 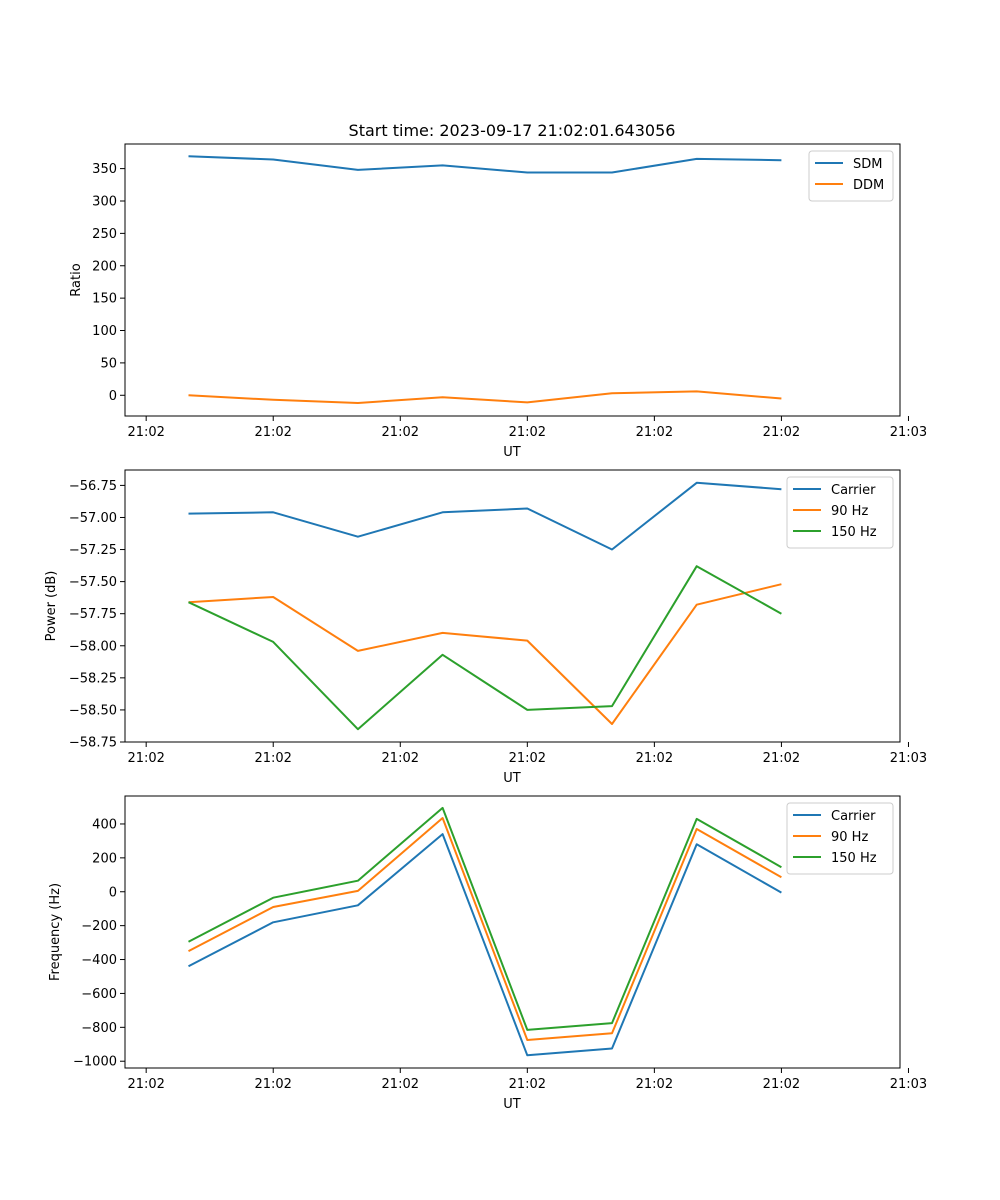 I want to click on y-tick-label: −600, so click(x=99, y=994).